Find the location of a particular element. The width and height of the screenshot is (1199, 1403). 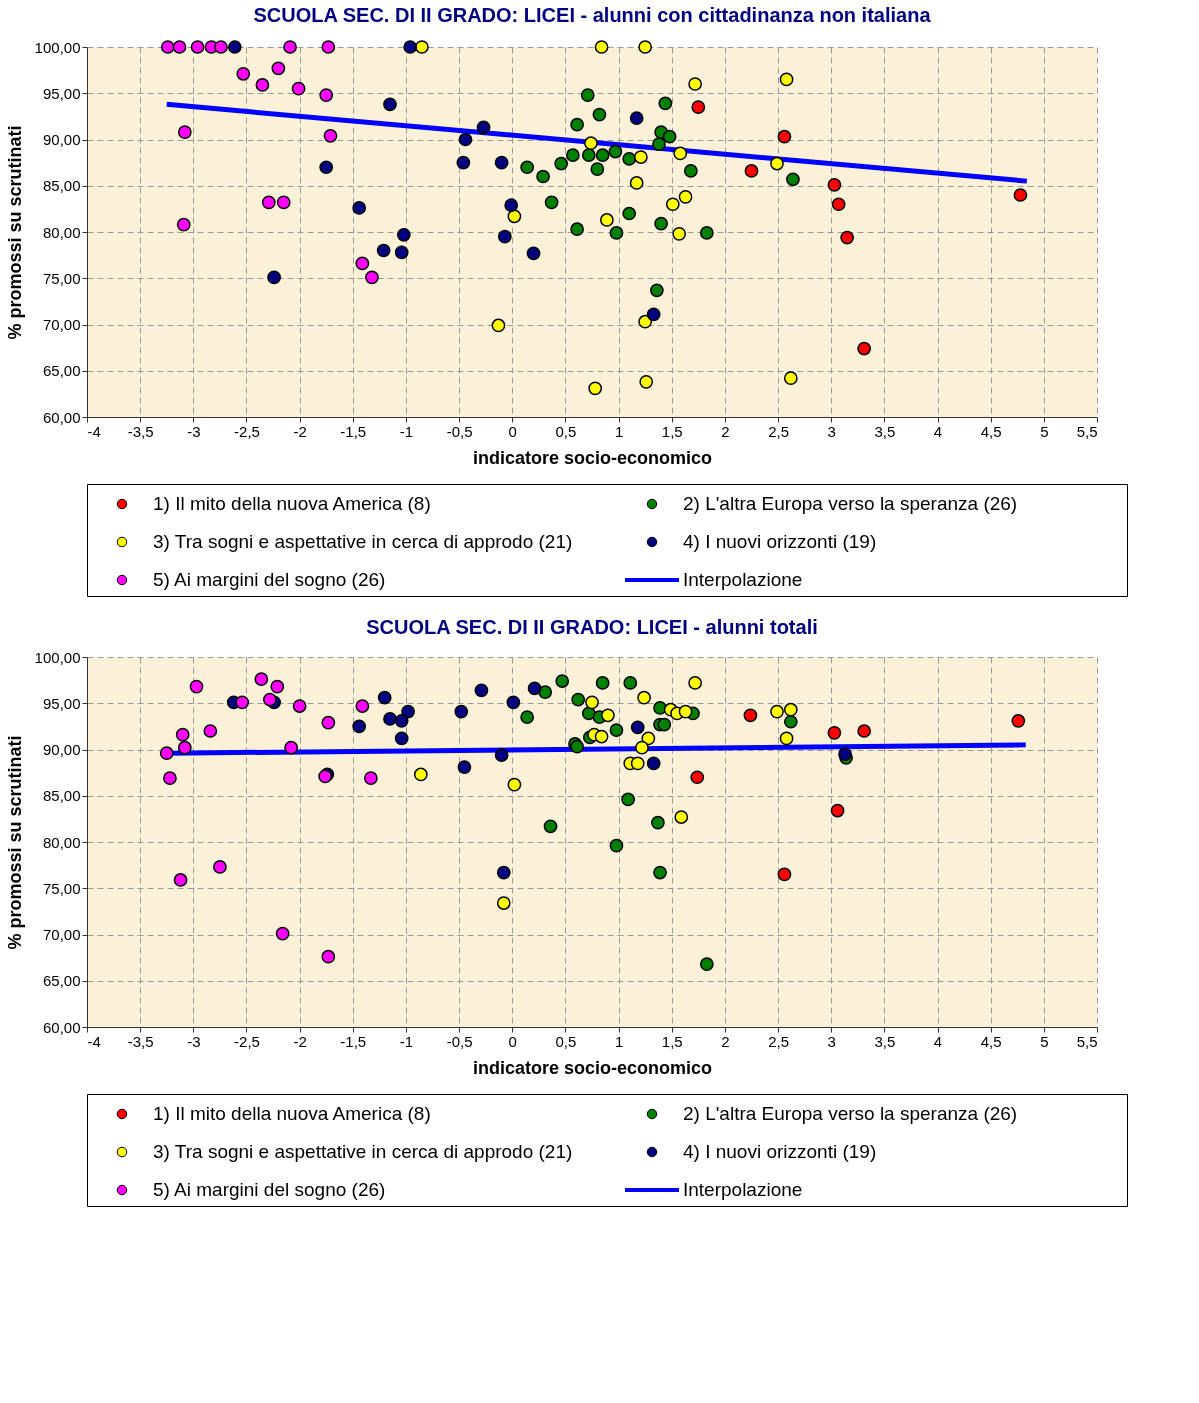

x-tick-label: -3 is located at coordinates (194, 1041).